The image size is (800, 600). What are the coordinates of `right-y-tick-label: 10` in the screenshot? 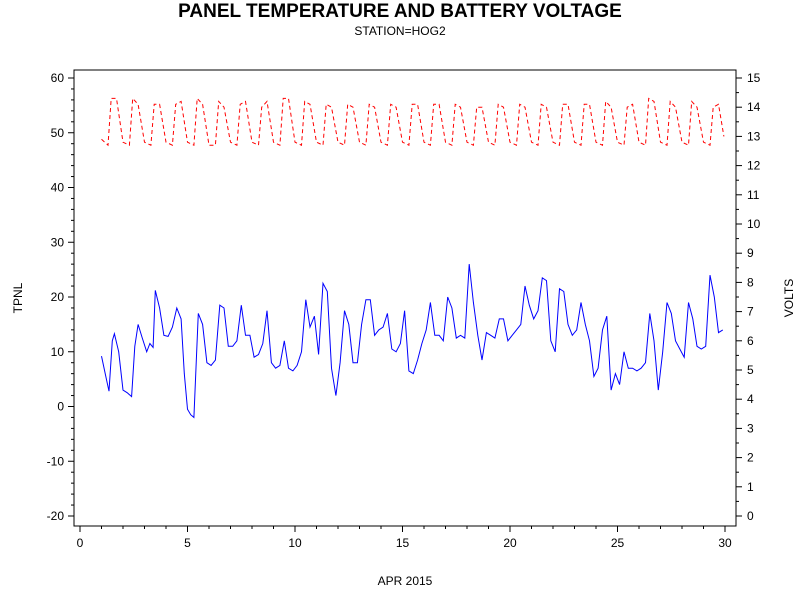 It's located at (754, 224).